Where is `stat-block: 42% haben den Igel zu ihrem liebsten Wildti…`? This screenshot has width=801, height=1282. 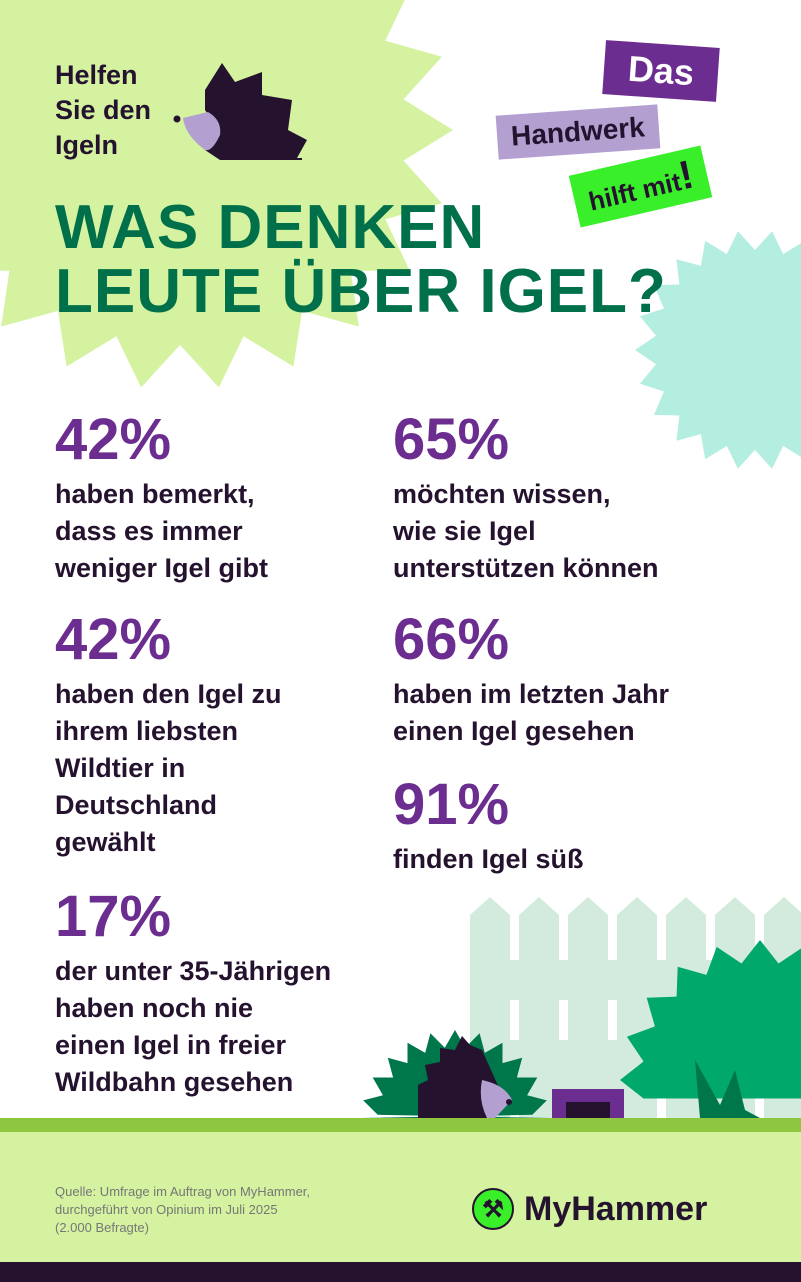 stat-block: 42% haben den Igel zu ihrem liebsten Wildti… is located at coordinates (168, 735).